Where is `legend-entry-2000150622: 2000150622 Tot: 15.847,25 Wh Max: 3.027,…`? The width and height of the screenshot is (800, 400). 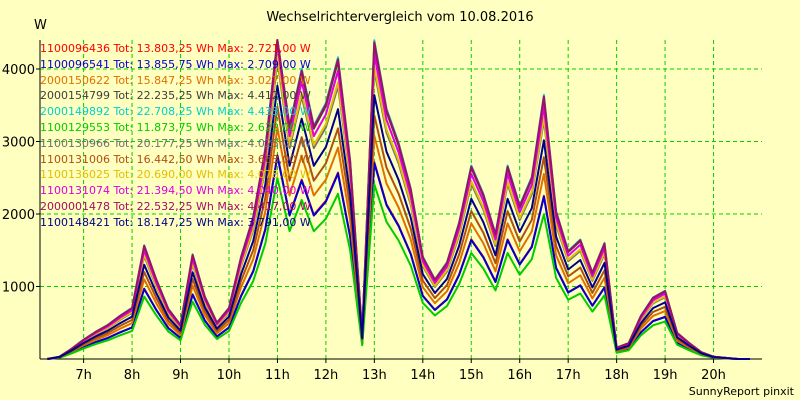
legend-entry-2000150622: 2000150622 Tot: 15.847,25 Wh Max: 3.027,… is located at coordinates (175, 80).